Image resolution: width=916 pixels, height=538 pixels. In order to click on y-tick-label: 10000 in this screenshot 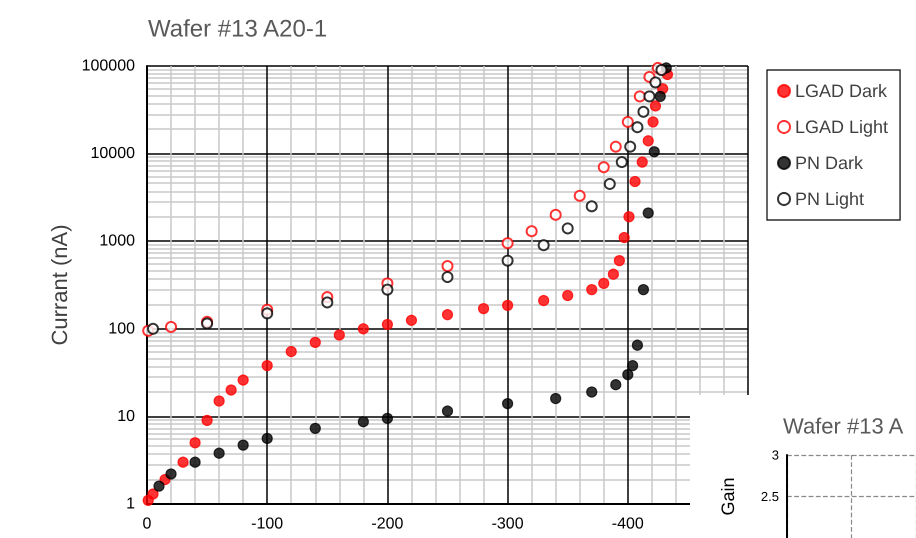, I will do `click(113, 153)`.